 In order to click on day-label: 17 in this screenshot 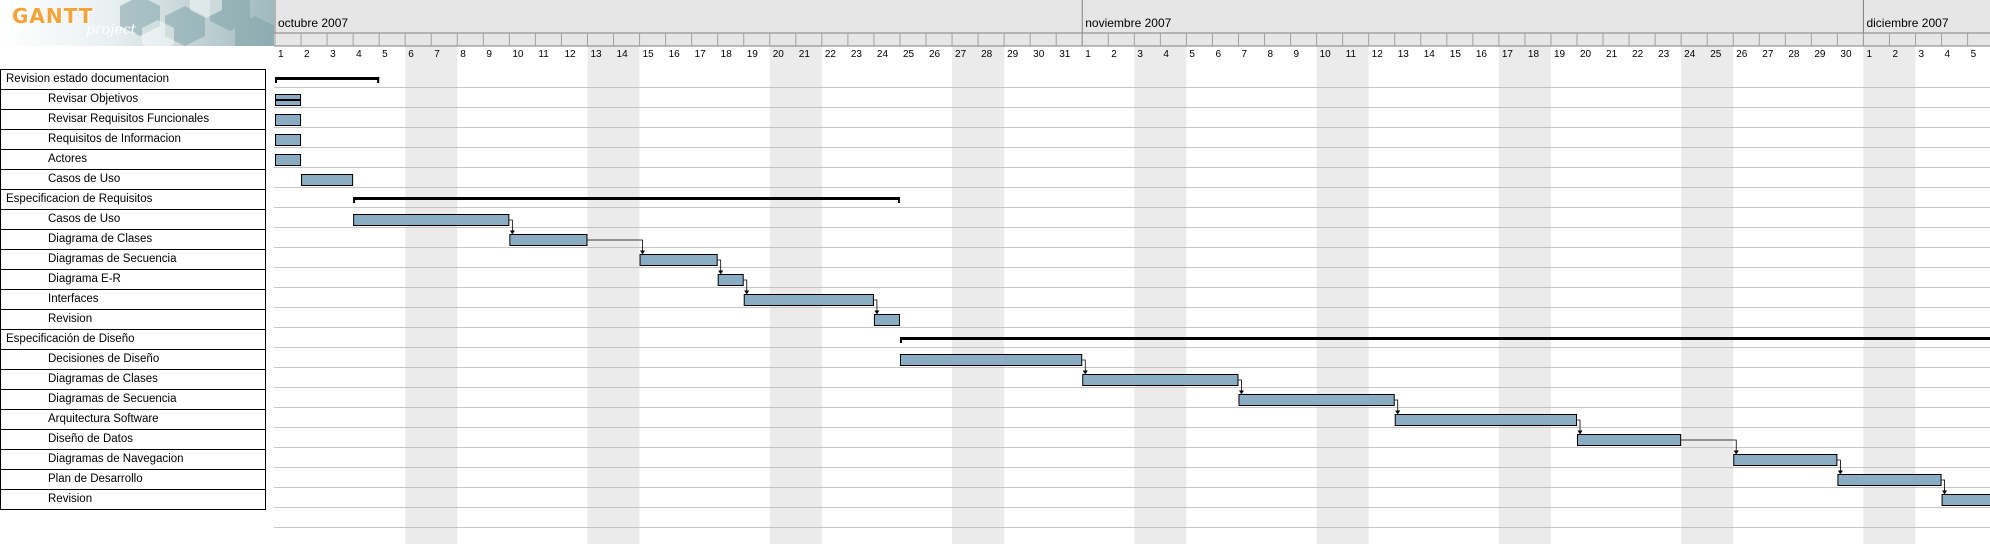, I will do `click(1508, 54)`.